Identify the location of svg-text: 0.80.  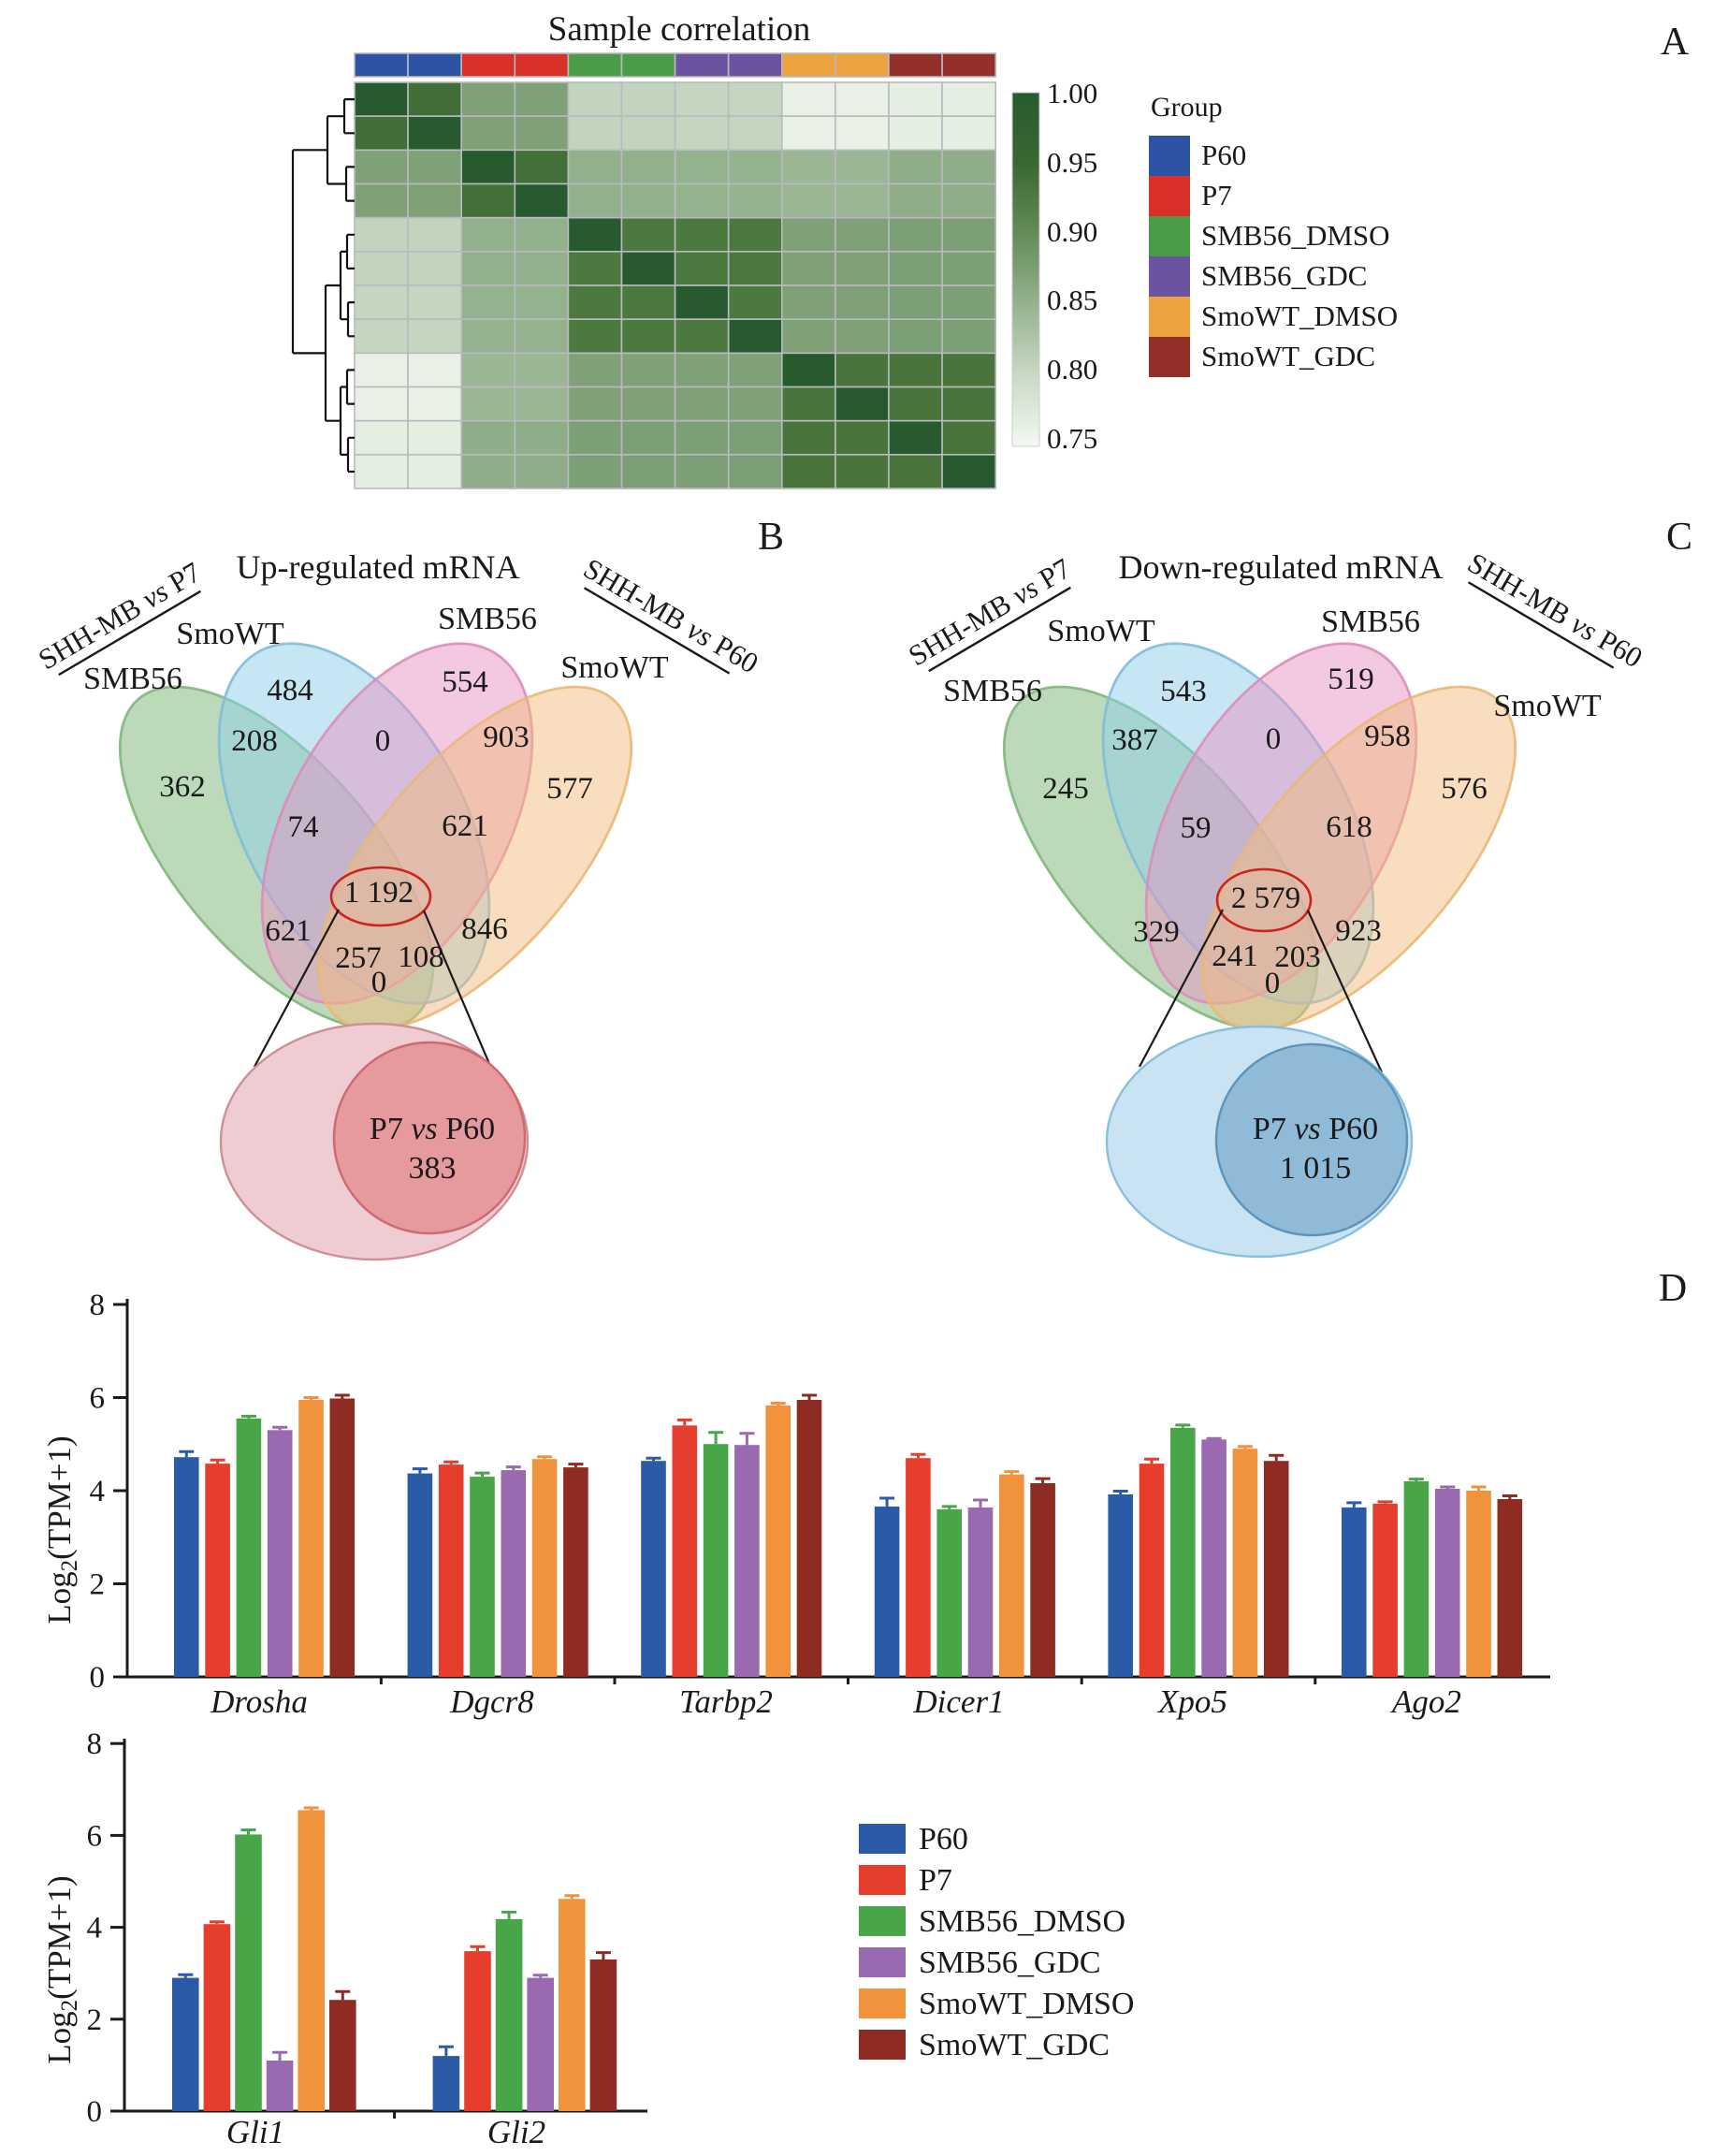
(1072, 369).